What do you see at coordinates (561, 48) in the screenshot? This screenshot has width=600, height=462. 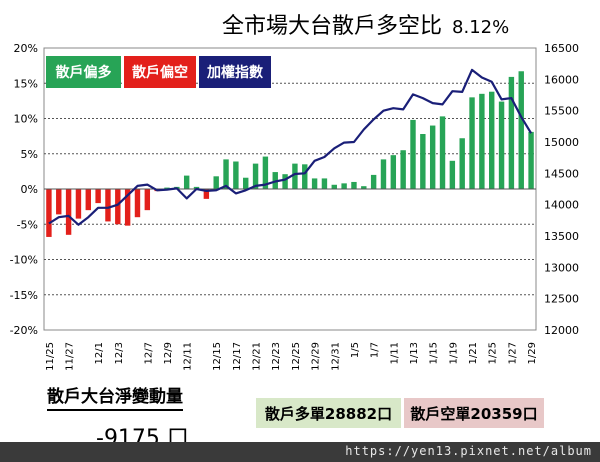 I see `right-tick-label: 16500` at bounding box center [561, 48].